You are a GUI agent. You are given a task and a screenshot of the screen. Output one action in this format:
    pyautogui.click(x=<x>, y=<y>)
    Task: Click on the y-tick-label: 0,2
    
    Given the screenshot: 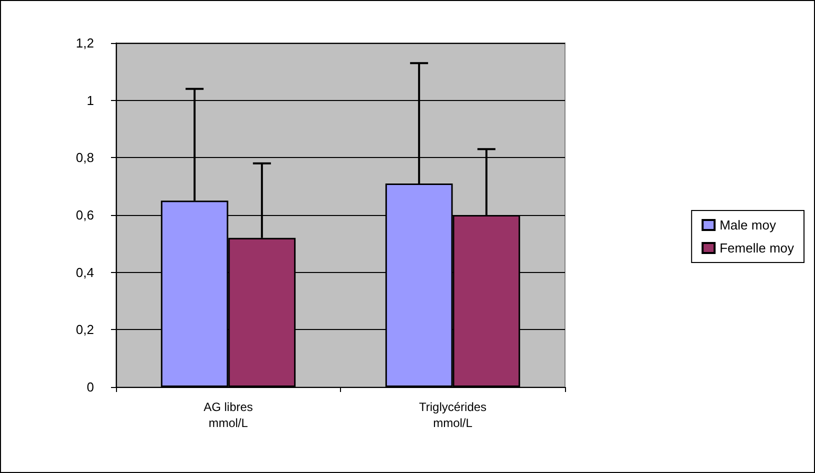 What is the action you would take?
    pyautogui.click(x=85, y=330)
    